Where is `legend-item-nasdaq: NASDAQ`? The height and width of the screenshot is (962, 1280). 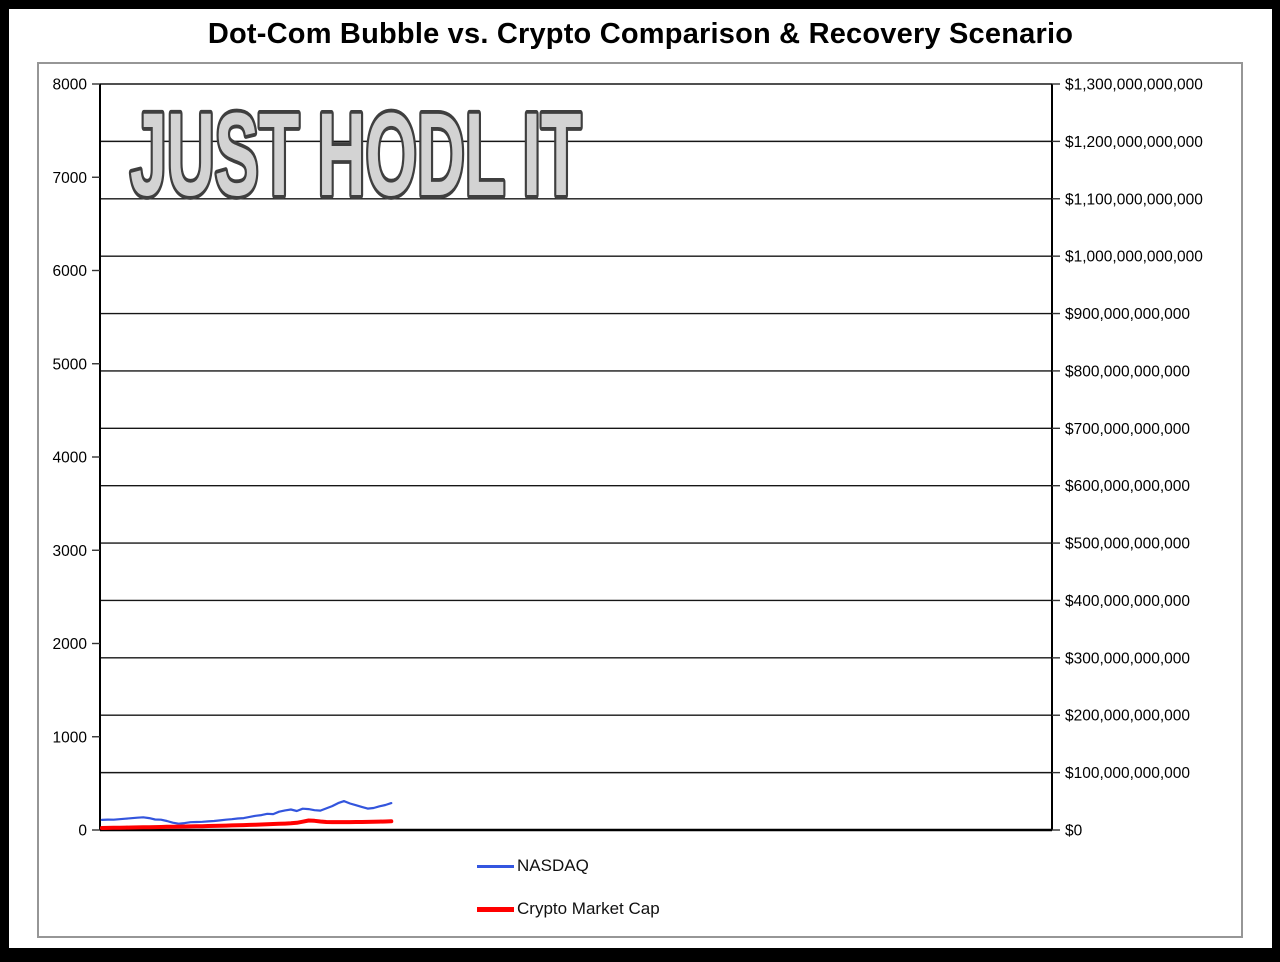
legend-item-nasdaq: NASDAQ is located at coordinates (568, 866).